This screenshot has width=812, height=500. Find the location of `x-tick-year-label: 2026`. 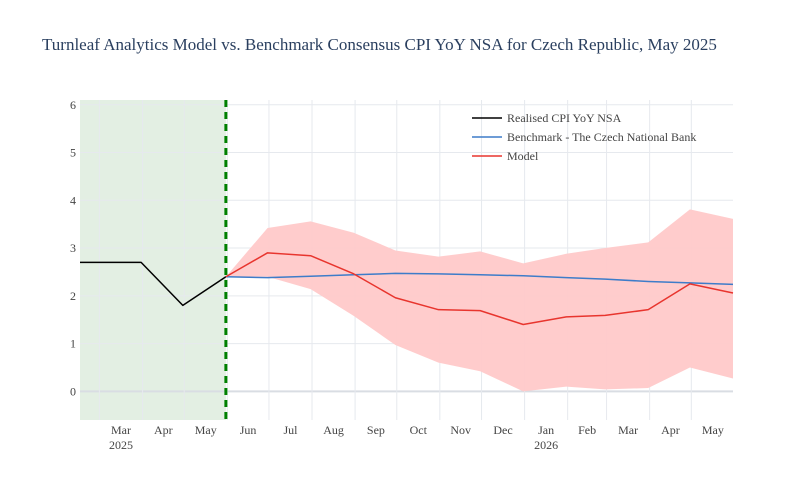

x-tick-year-label: 2026 is located at coordinates (546, 445).